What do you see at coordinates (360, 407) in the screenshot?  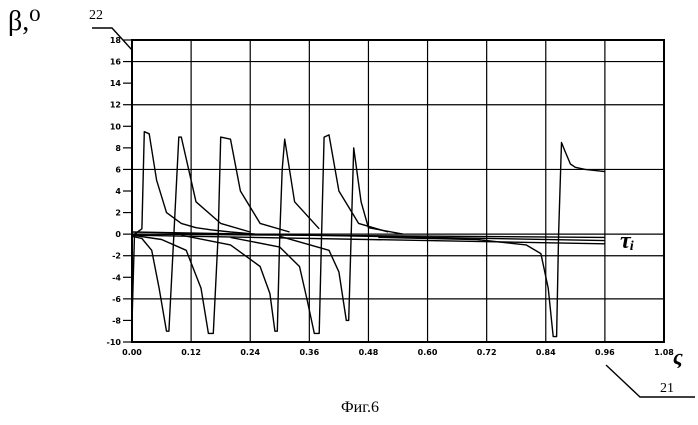 I see `figure-caption: Фиг.6` at bounding box center [360, 407].